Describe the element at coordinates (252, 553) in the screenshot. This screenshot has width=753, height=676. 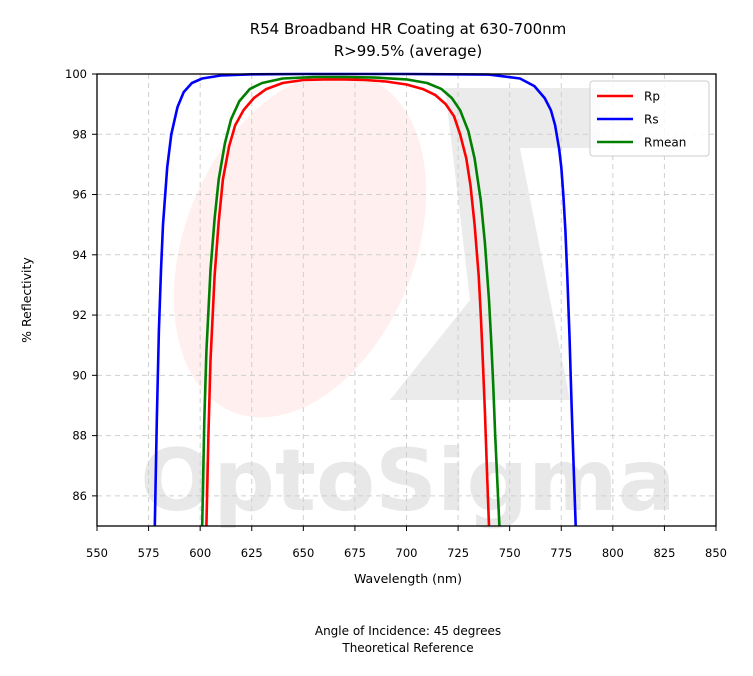
I see `x-tick-label: 625` at that location.